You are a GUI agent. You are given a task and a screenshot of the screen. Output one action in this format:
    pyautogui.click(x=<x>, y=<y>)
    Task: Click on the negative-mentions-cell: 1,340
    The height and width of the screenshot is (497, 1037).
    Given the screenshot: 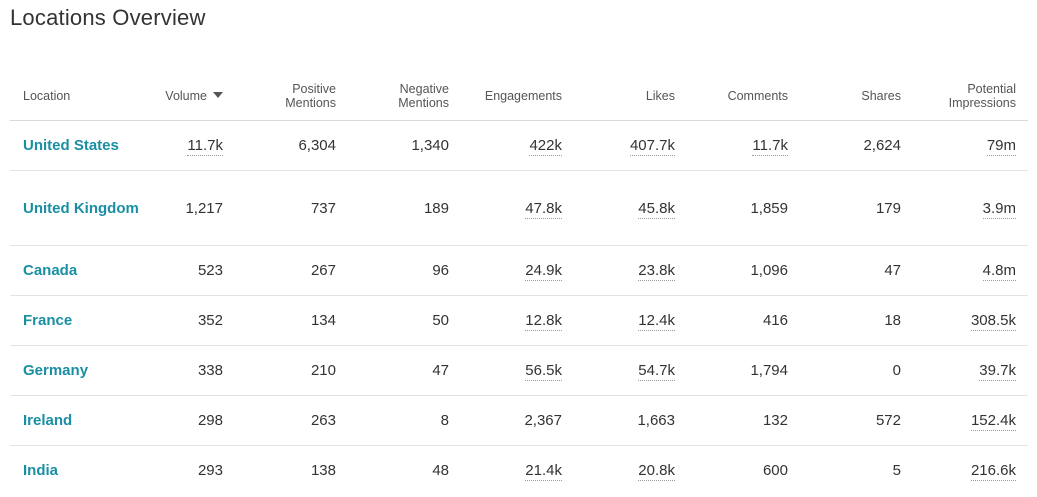 What is the action you would take?
    pyautogui.click(x=404, y=145)
    